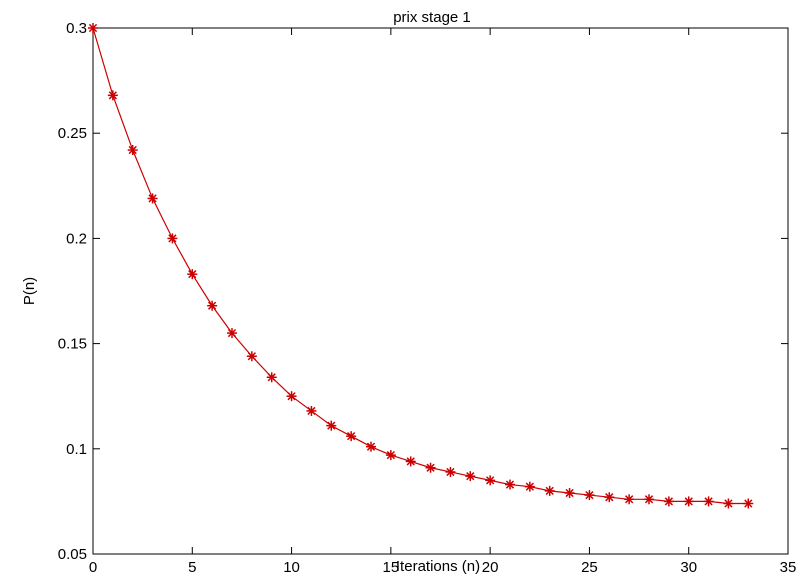 The height and width of the screenshot is (580, 803). I want to click on y-tick-label: 0.3, so click(76, 28).